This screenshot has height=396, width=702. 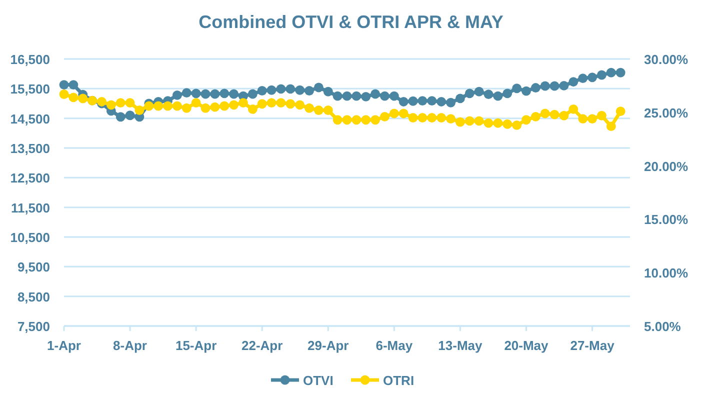 I want to click on y-tick-label: 15,500, so click(x=30, y=89).